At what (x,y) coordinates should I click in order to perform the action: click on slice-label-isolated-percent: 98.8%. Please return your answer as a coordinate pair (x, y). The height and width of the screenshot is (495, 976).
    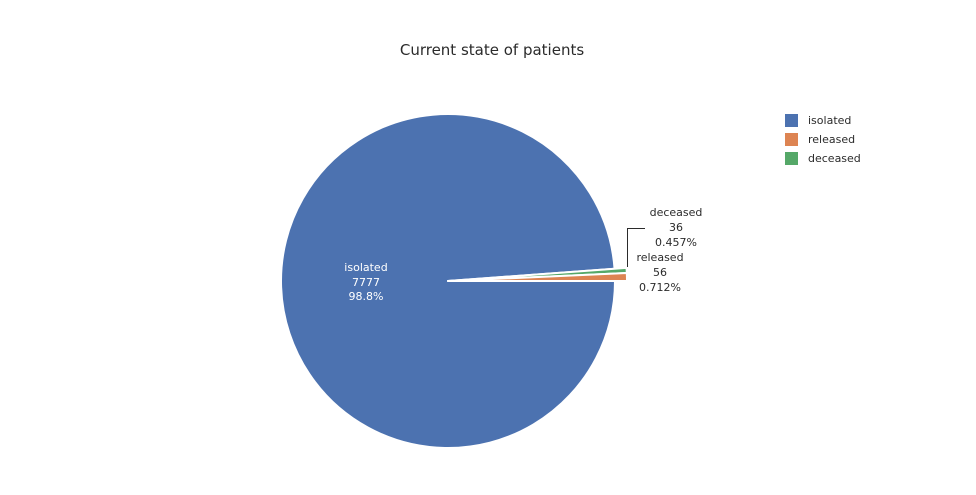
    Looking at the image, I should click on (366, 296).